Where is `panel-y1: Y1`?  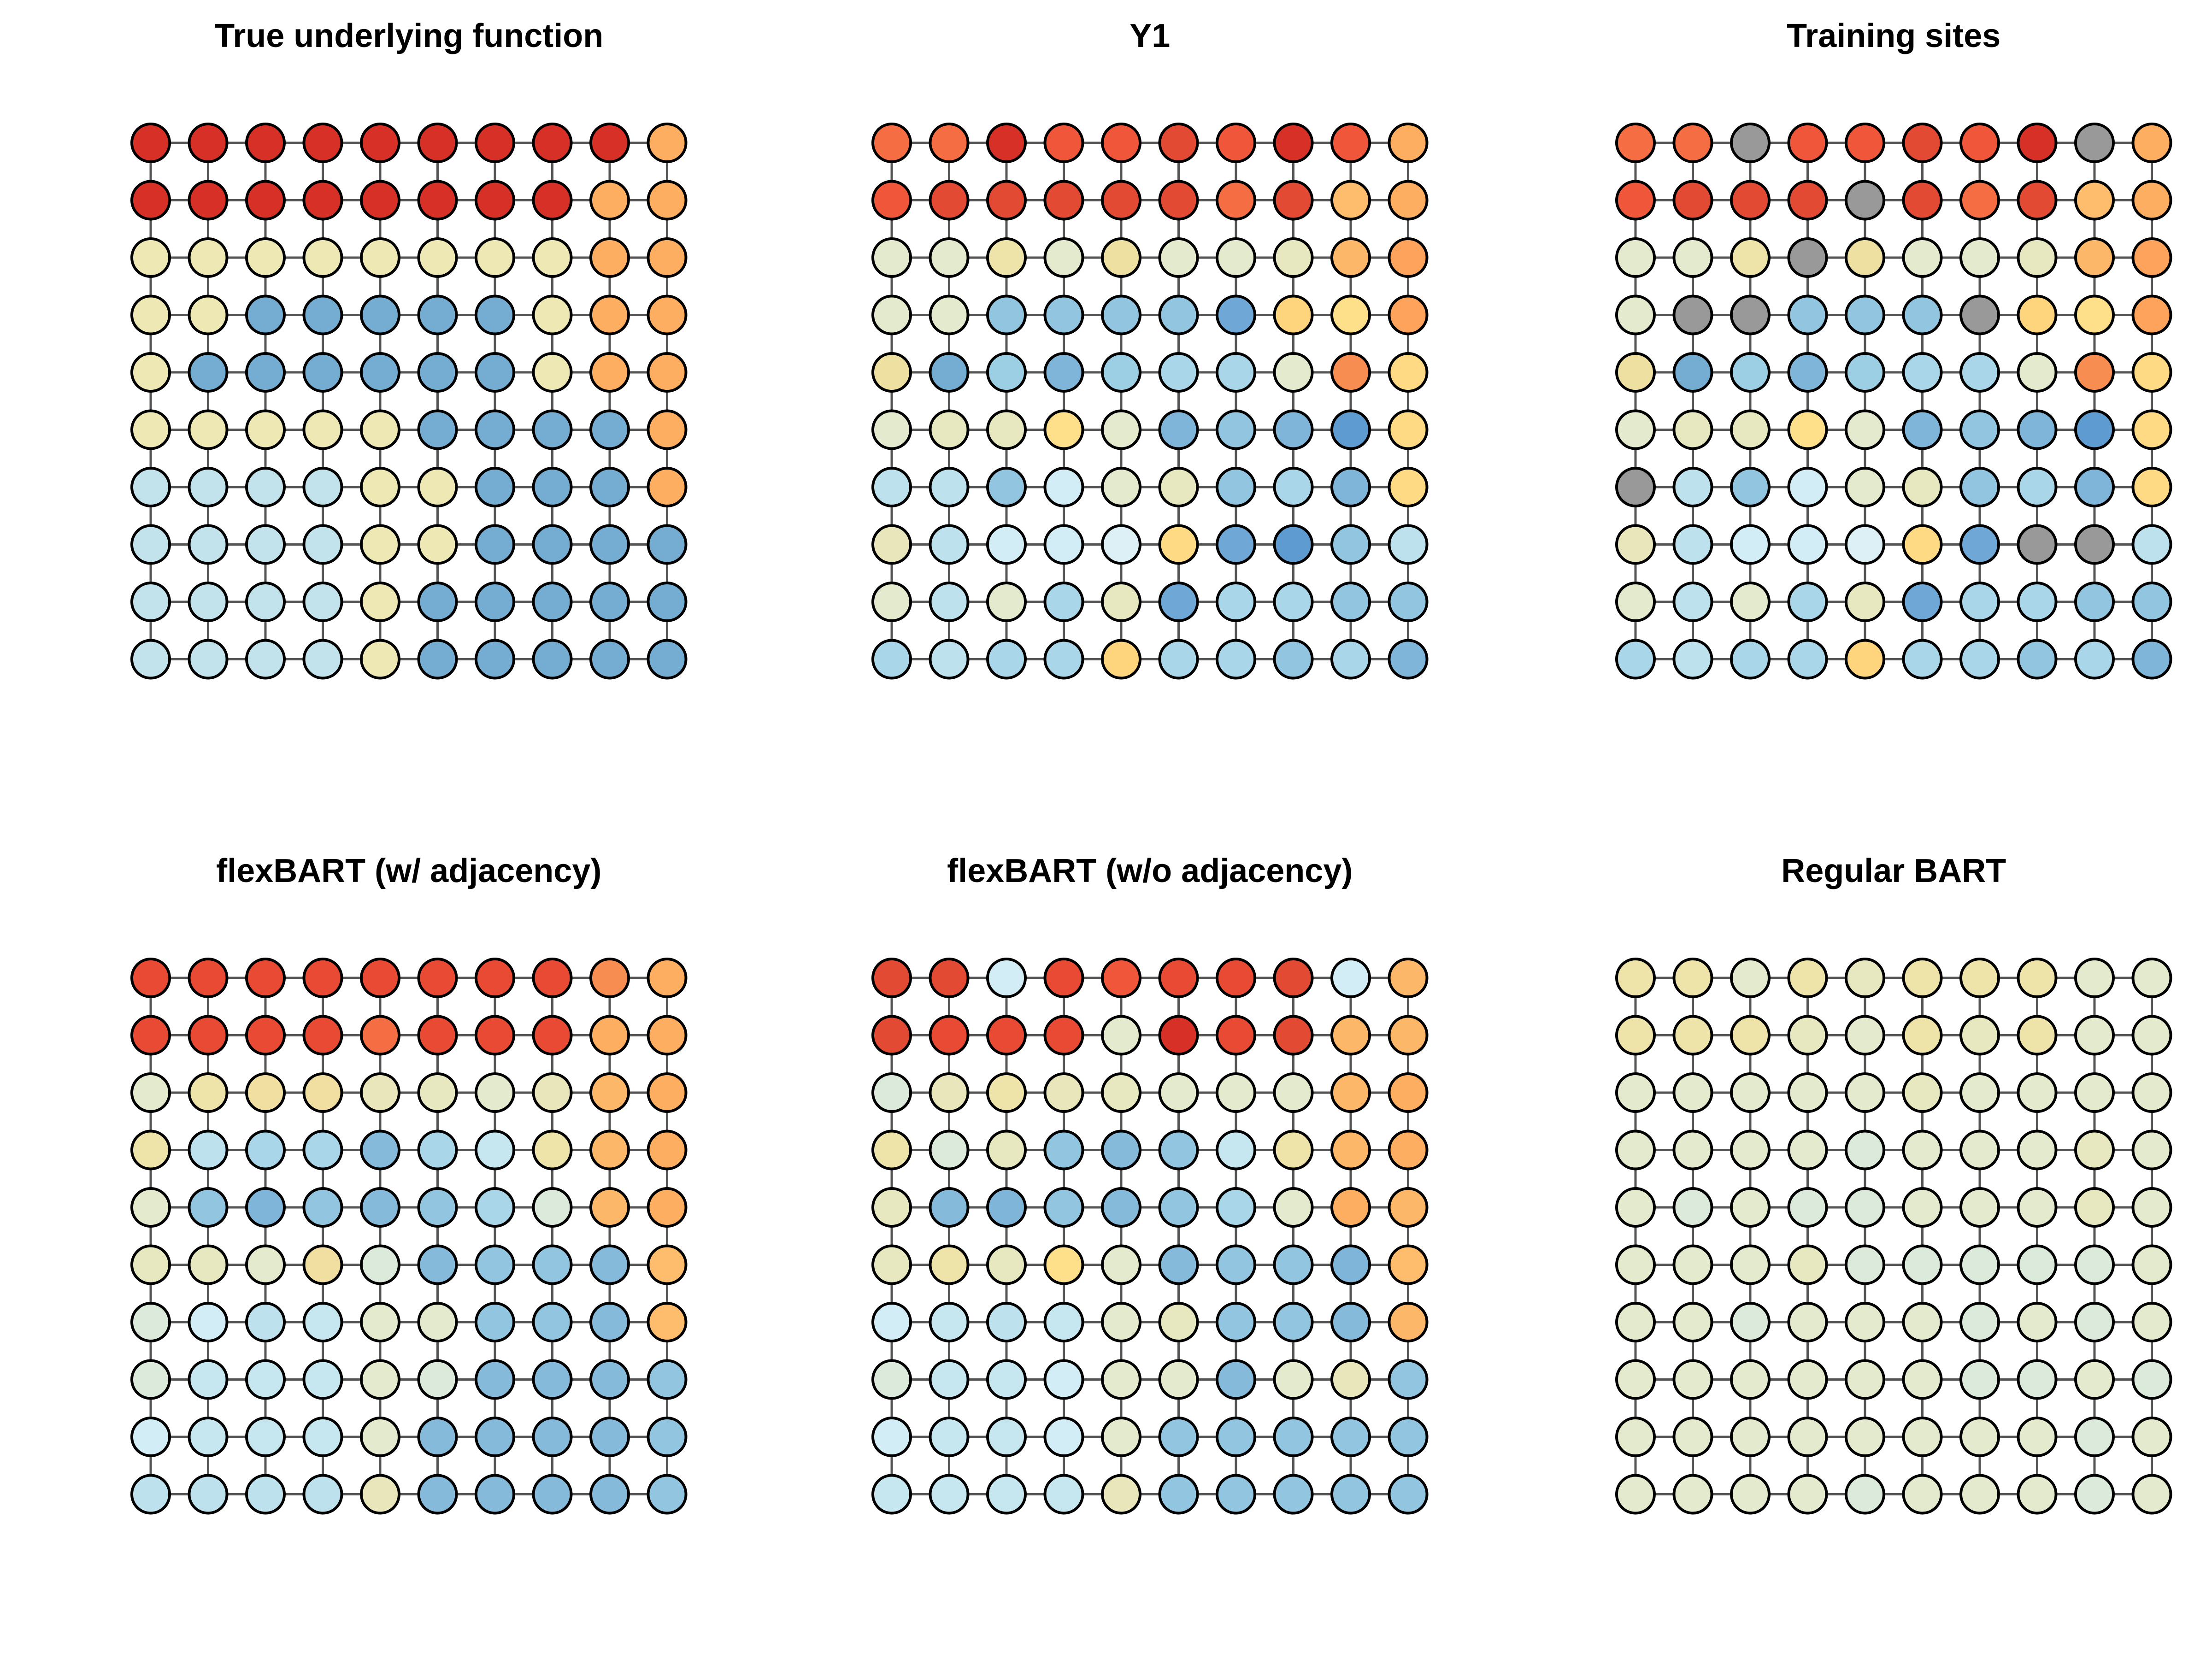
panel-y1: Y1 is located at coordinates (1150, 349).